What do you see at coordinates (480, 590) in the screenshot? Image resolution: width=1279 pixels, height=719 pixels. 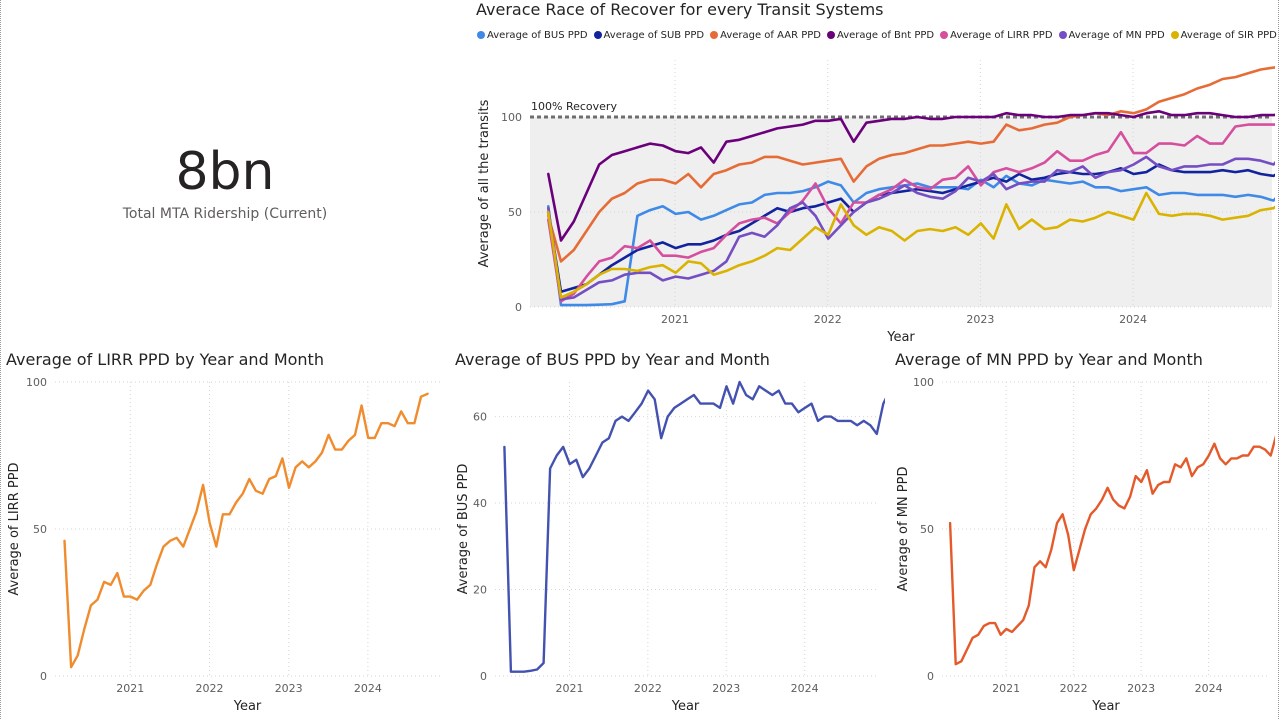 I see `y-tick-label: 20` at bounding box center [480, 590].